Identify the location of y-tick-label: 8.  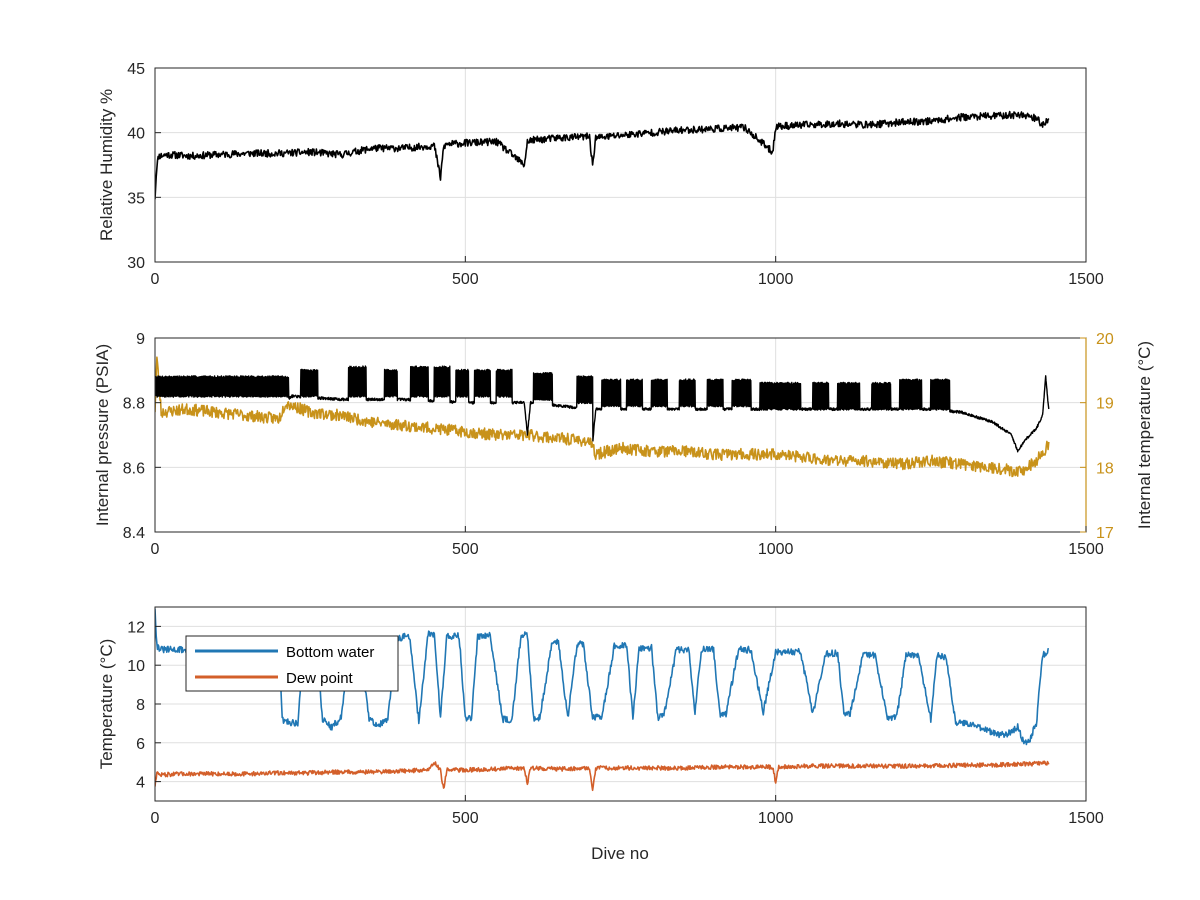
(140, 705).